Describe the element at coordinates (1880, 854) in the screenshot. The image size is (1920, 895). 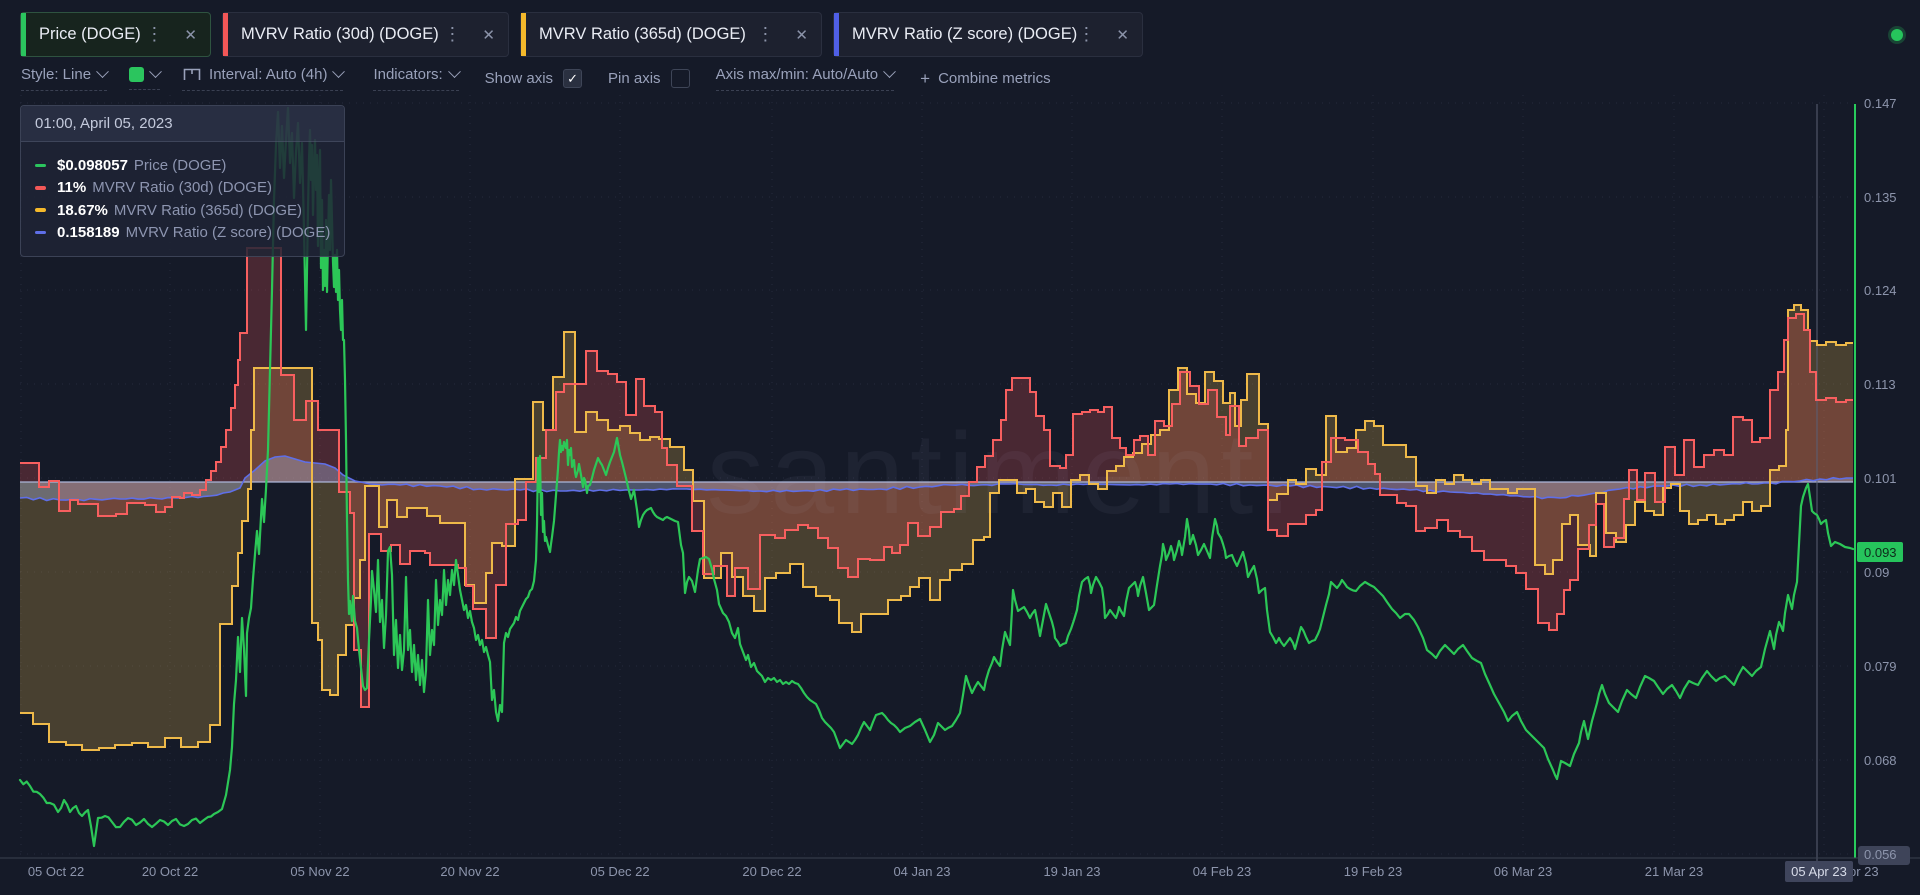
I see `svg-text: 0.056` at that location.